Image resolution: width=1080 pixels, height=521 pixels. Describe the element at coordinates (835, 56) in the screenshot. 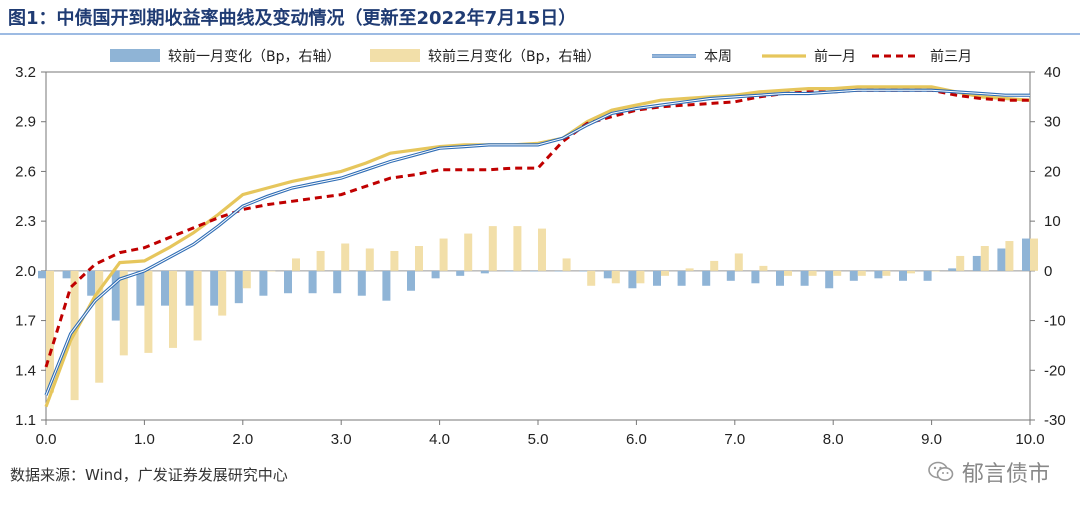

I see `legend-label: 前一月` at that location.